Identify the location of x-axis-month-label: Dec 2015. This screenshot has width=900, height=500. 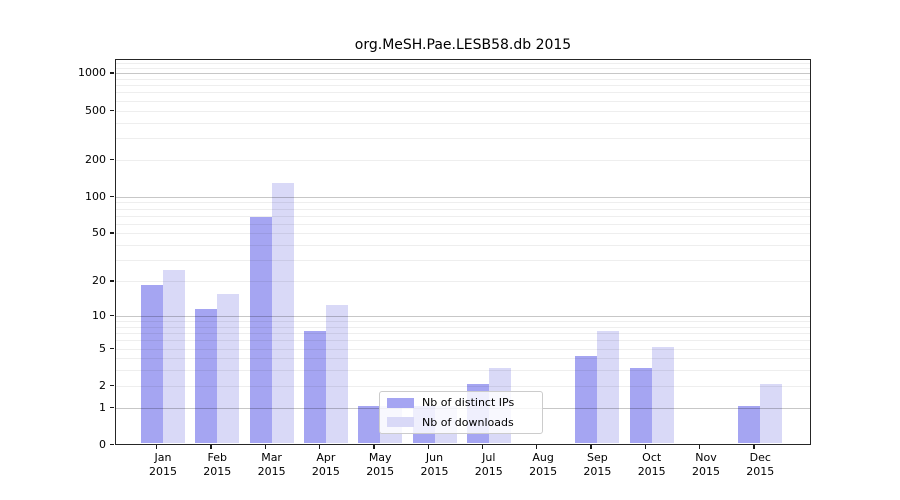
(760, 464).